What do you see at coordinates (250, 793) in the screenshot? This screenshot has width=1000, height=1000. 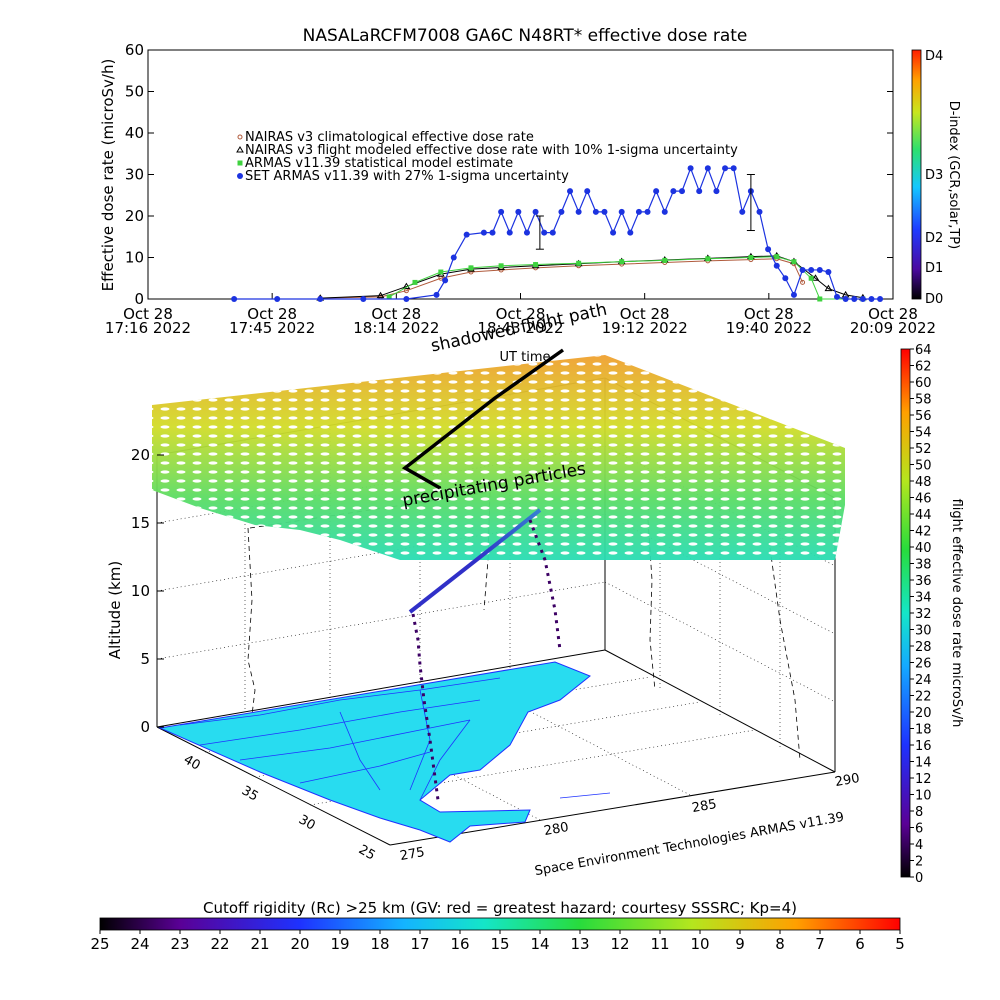 I see `latitude-tick-label: 35` at bounding box center [250, 793].